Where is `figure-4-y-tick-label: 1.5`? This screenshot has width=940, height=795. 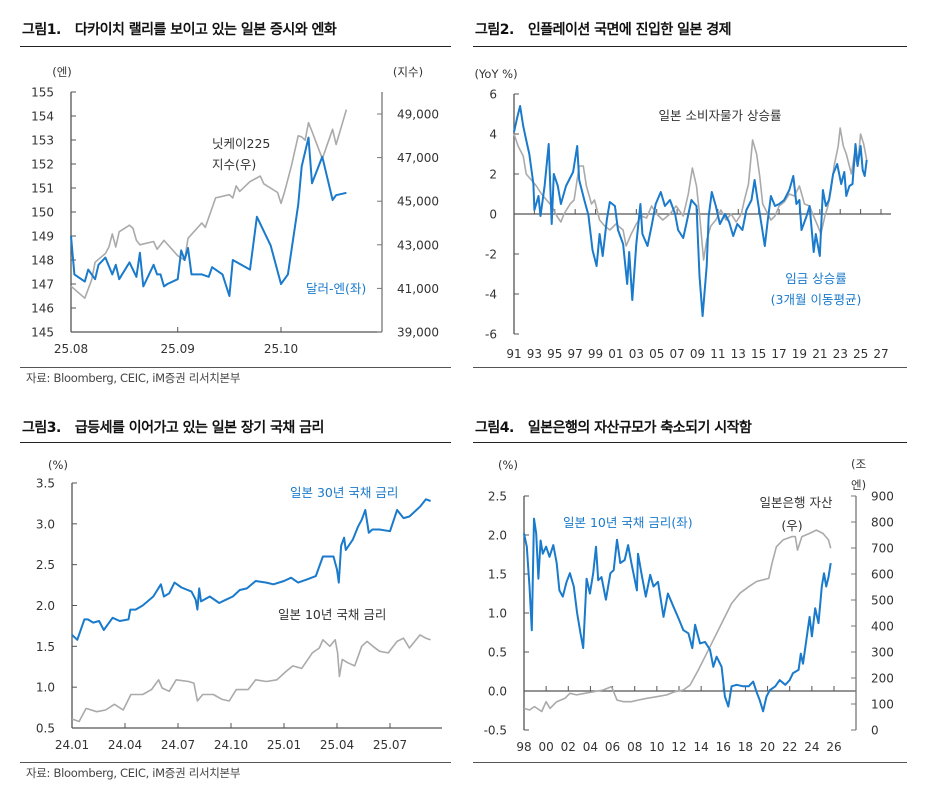
figure-4-y-tick-label: 1.5 is located at coordinates (497, 575).